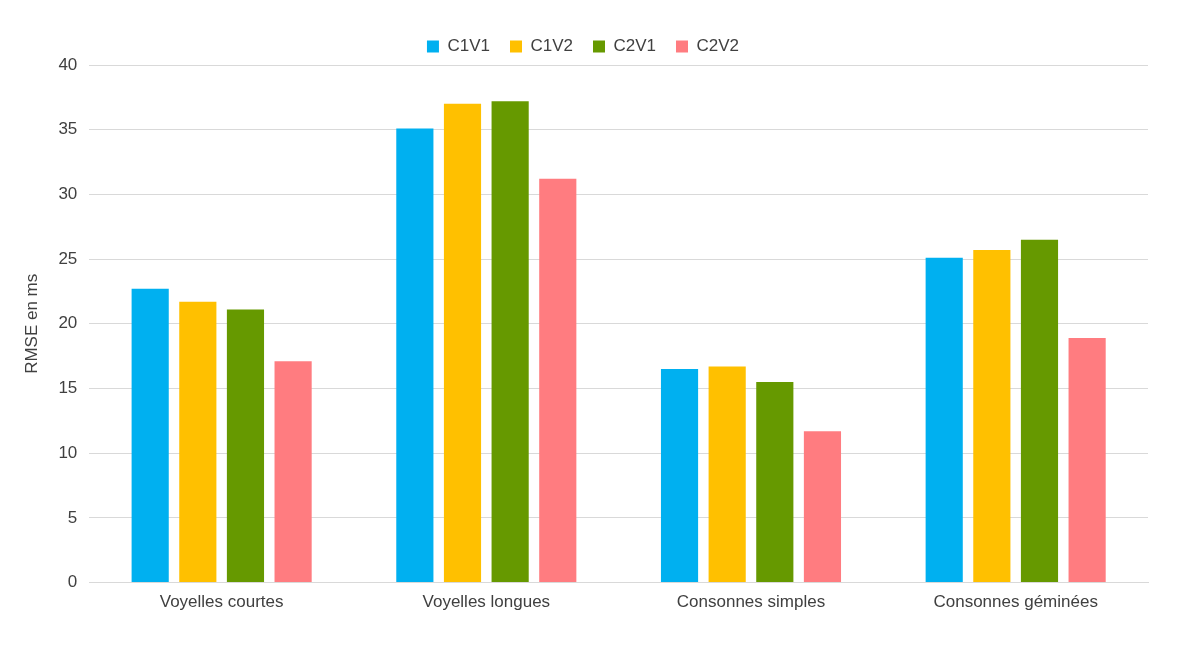 Image resolution: width=1182 pixels, height=646 pixels. What do you see at coordinates (552, 46) in the screenshot?
I see `legend-label: C1V2` at bounding box center [552, 46].